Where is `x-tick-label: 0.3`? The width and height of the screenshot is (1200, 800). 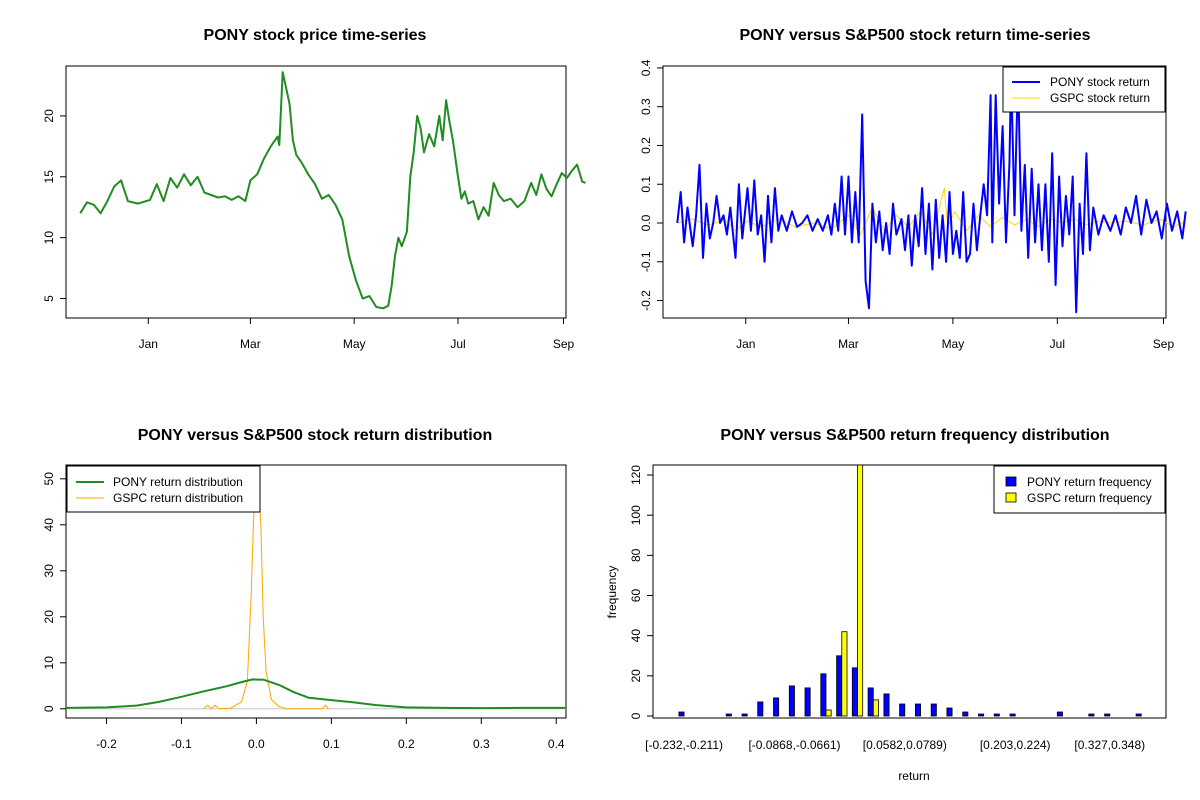 x-tick-label: 0.3 is located at coordinates (481, 744).